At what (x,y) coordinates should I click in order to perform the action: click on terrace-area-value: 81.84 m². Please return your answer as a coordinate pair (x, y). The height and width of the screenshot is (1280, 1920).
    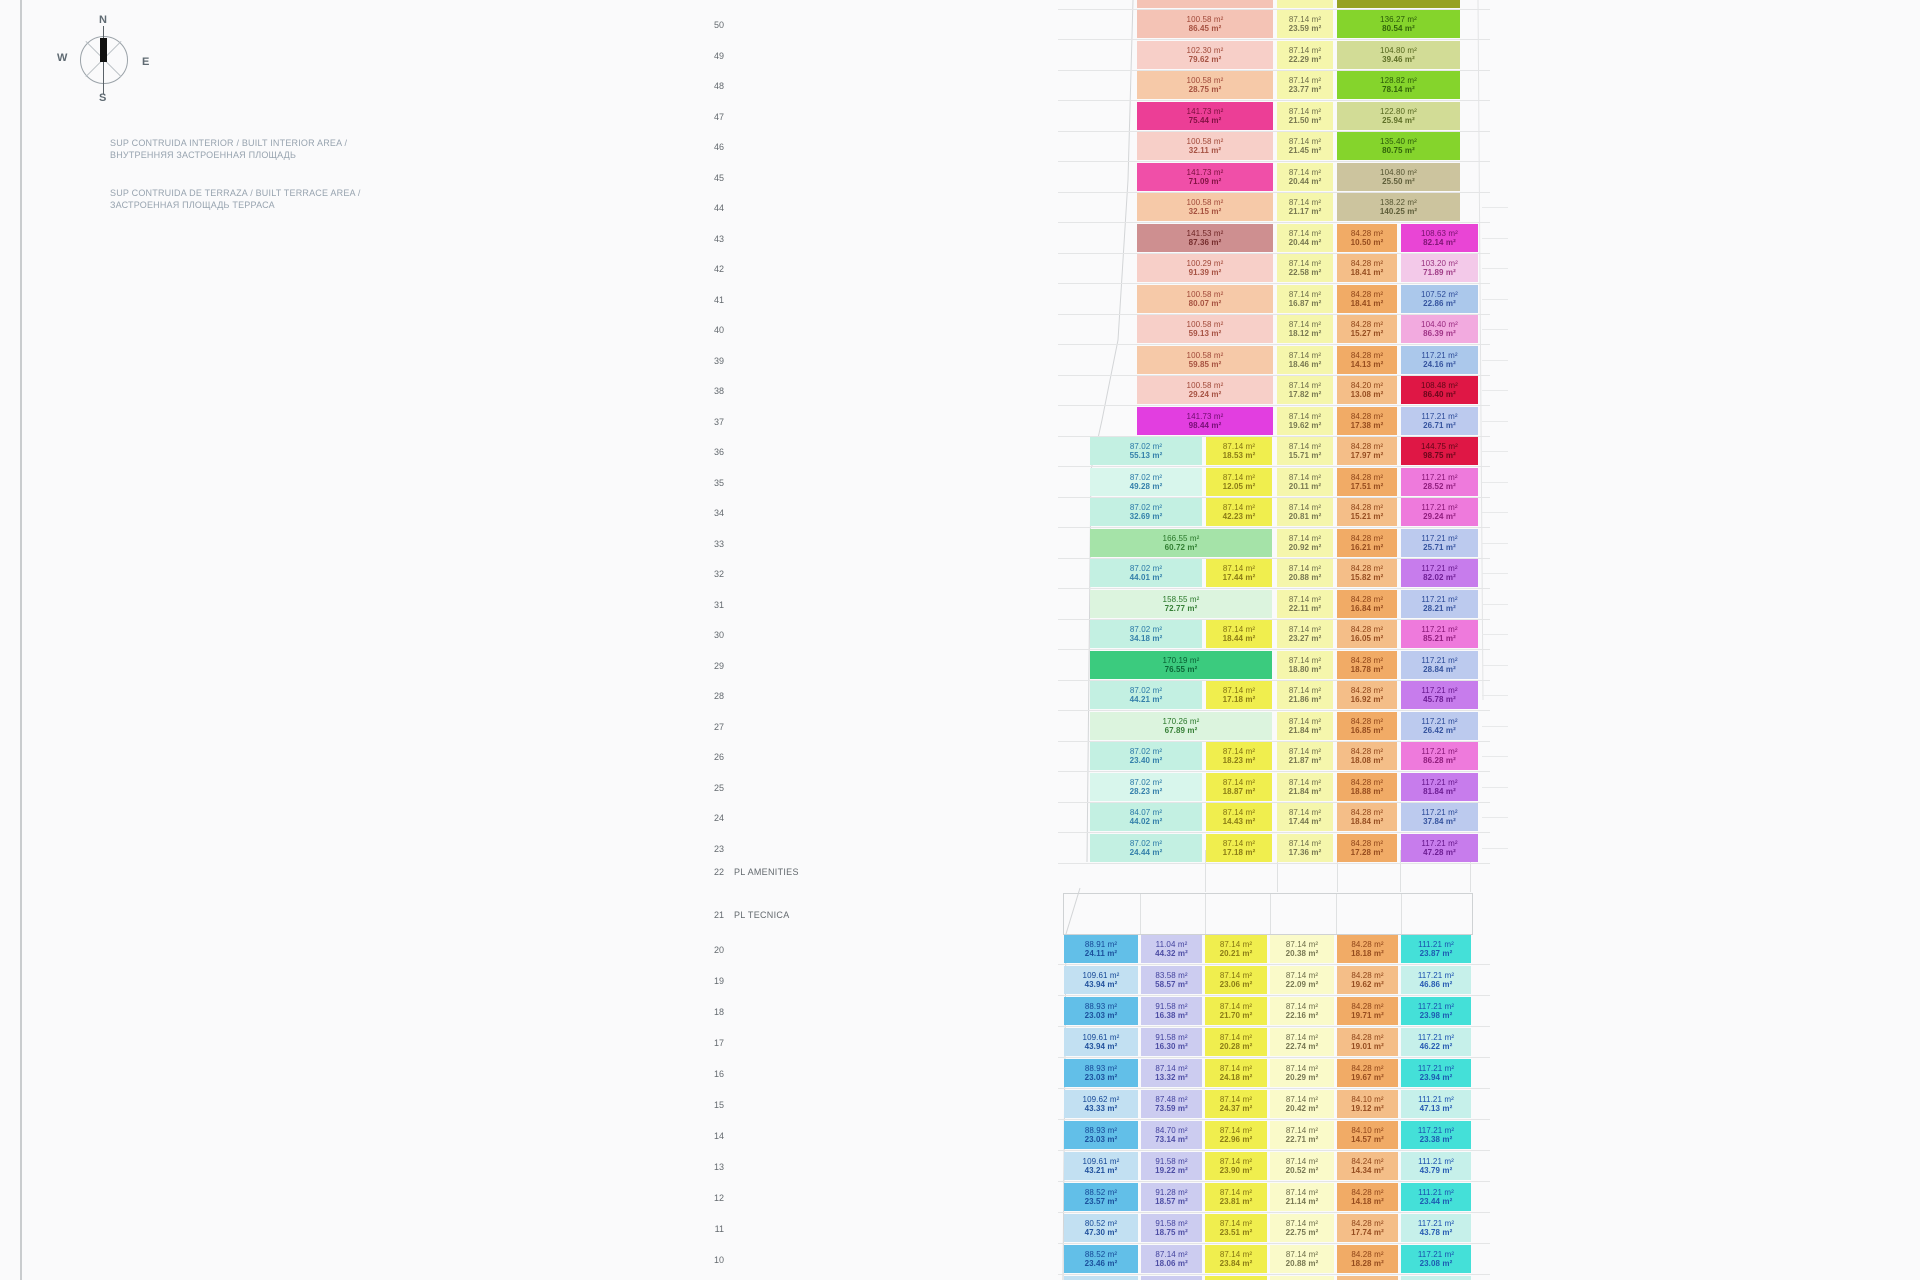
    Looking at the image, I should click on (1439, 791).